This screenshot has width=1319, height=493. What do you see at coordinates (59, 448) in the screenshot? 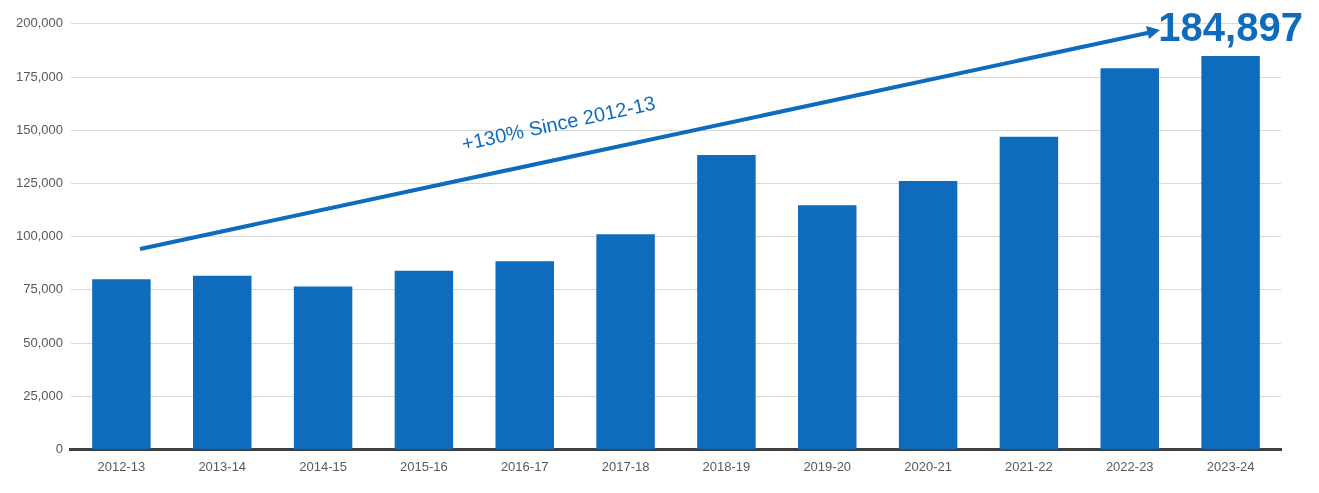
I see `y-tick-label: 0` at bounding box center [59, 448].